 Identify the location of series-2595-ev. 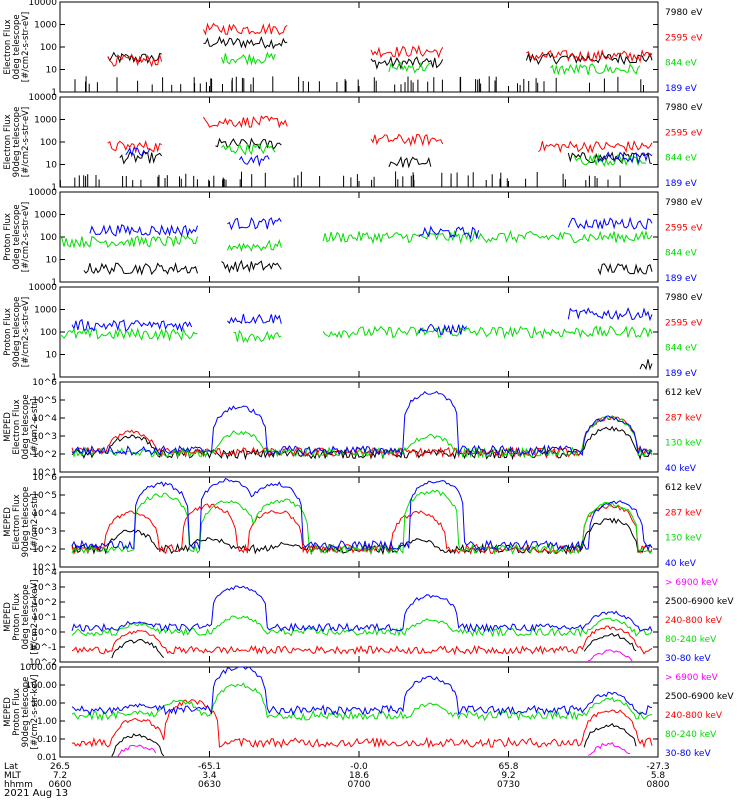
(380, 134).